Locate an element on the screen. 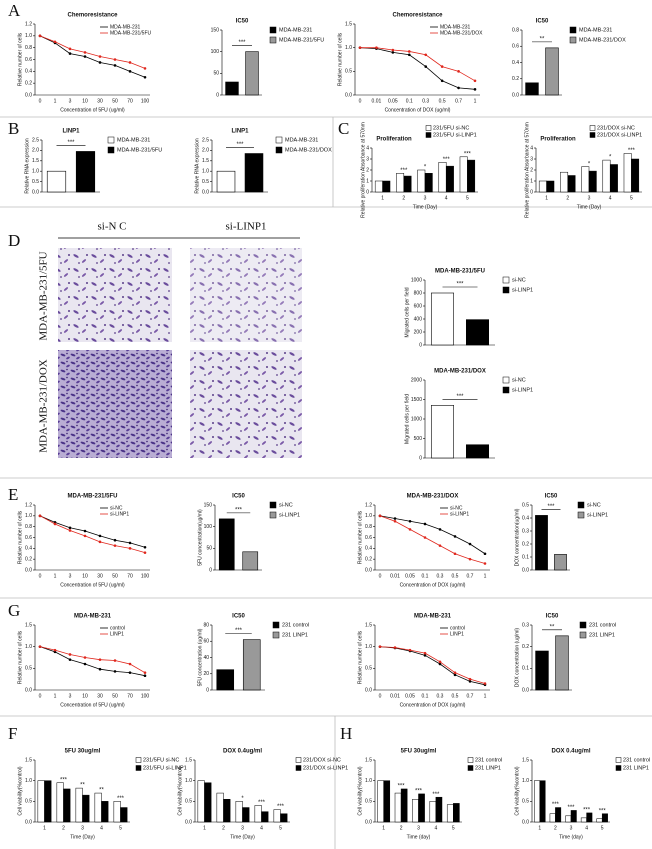  y-axis-label: Relative number of cells is located at coordinates (20, 537).